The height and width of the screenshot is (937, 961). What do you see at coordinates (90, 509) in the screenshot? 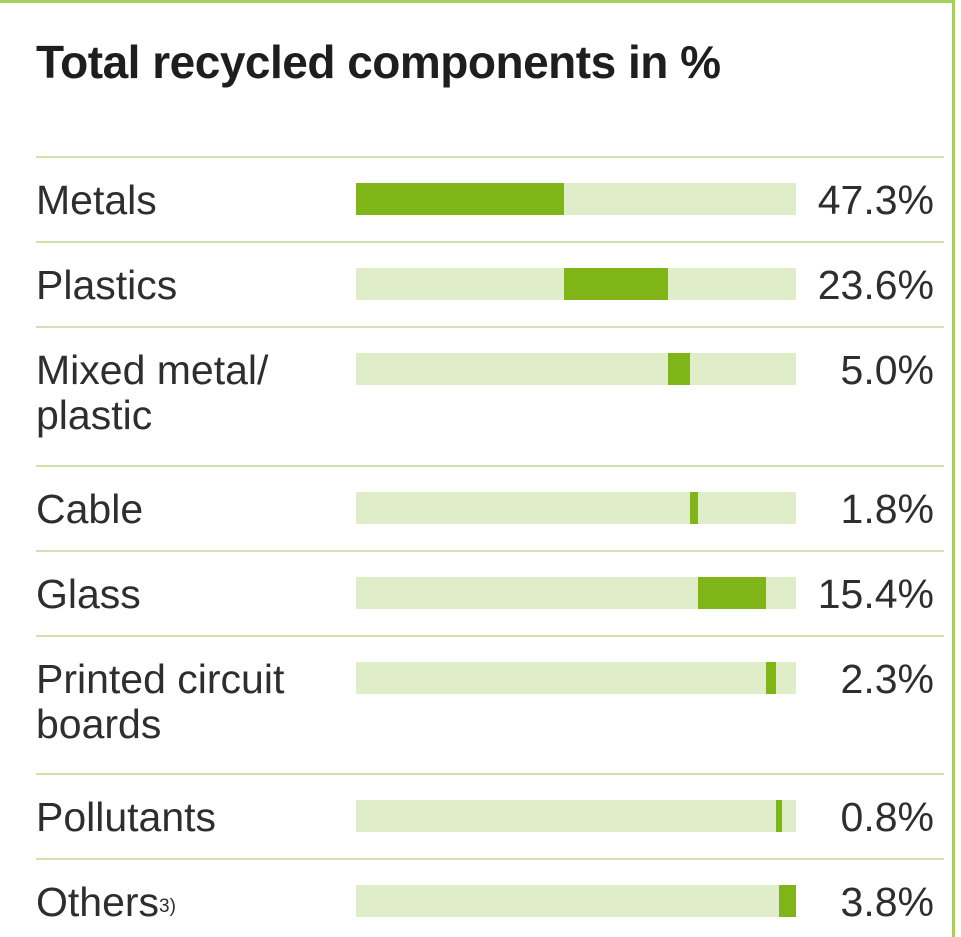
I see `category-label: Cable` at bounding box center [90, 509].